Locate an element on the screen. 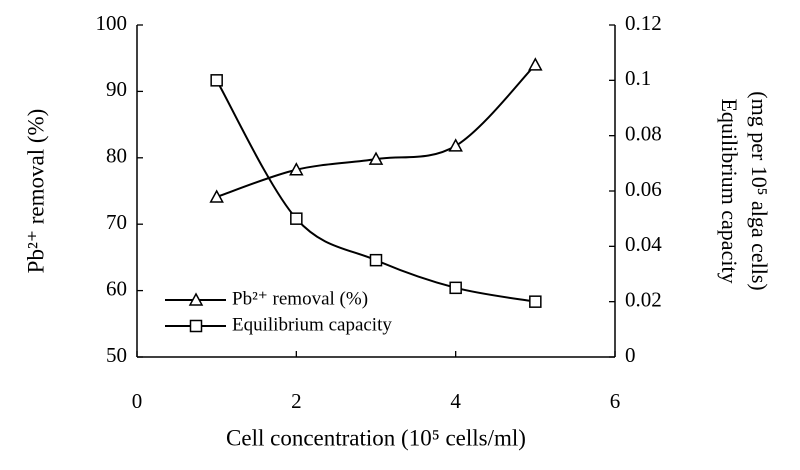  y2-tick-label: 0.02 is located at coordinates (643, 299).